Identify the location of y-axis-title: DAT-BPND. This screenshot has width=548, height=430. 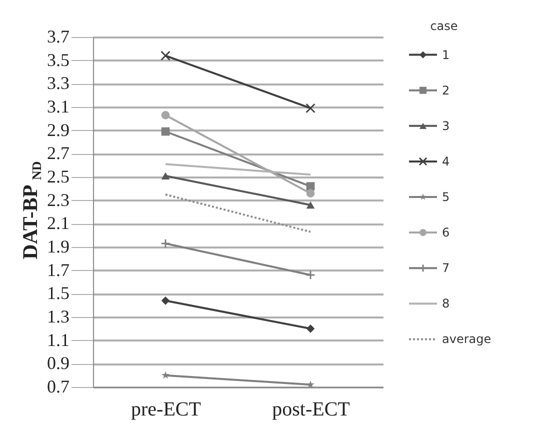
(31, 210).